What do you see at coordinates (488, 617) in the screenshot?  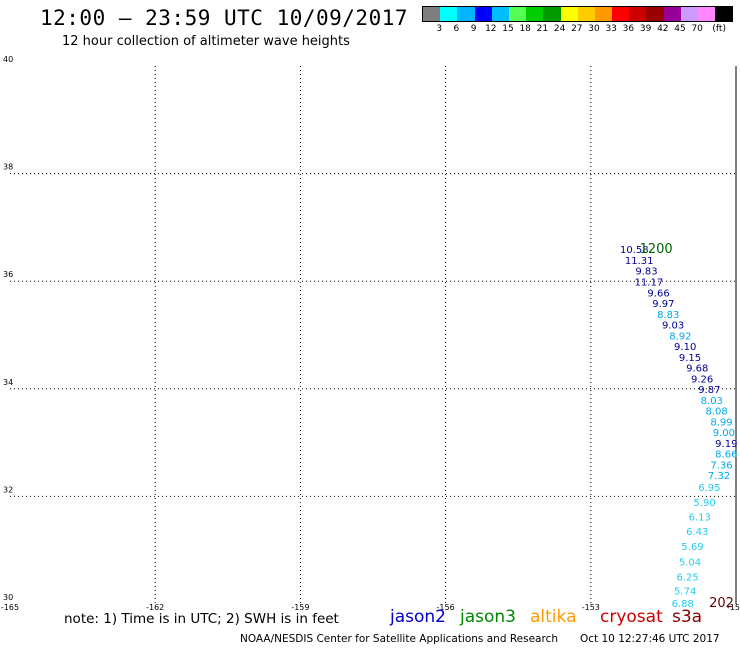 I see `satellite-jason3-label: jason3` at bounding box center [488, 617].